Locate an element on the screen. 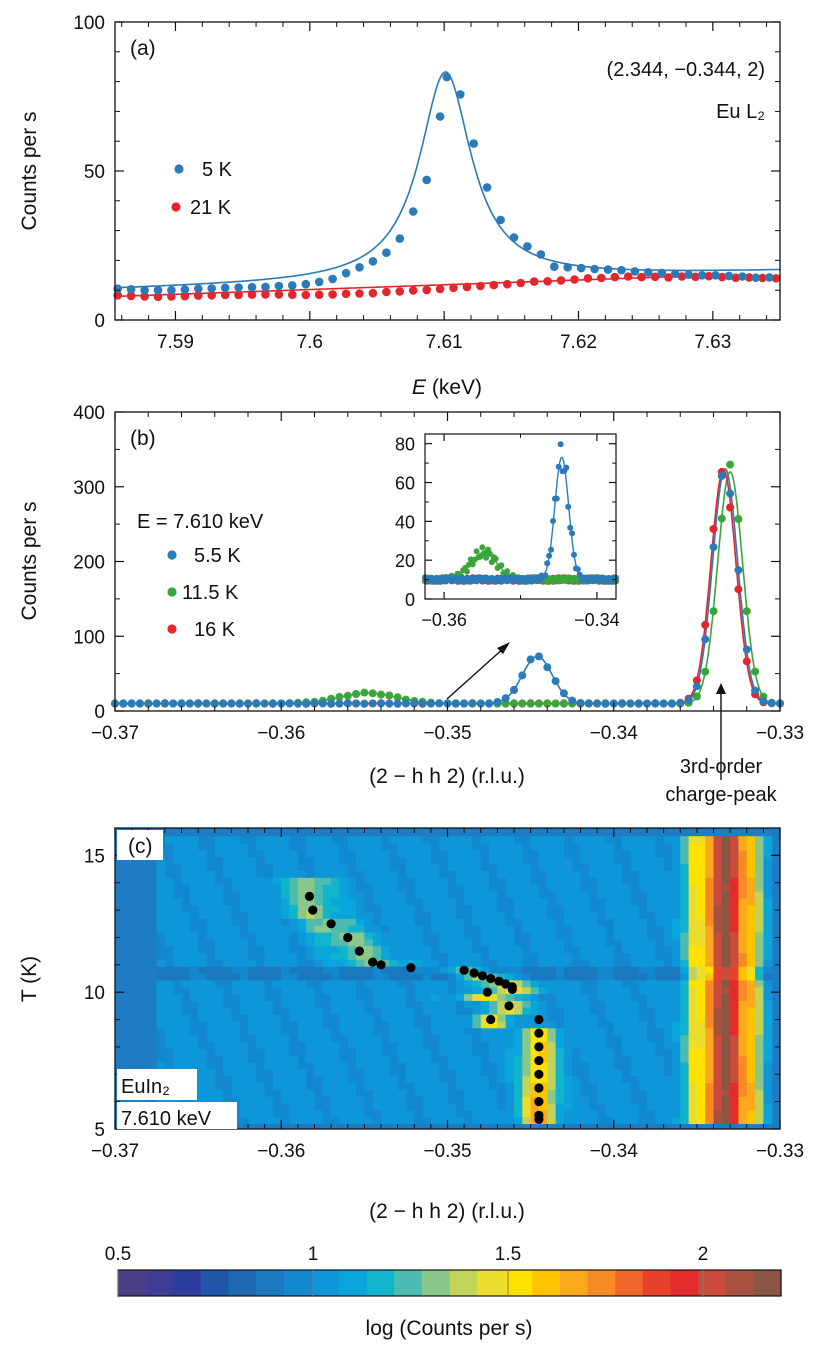 The image size is (829, 1351). data-point-21k is located at coordinates (386, 292).